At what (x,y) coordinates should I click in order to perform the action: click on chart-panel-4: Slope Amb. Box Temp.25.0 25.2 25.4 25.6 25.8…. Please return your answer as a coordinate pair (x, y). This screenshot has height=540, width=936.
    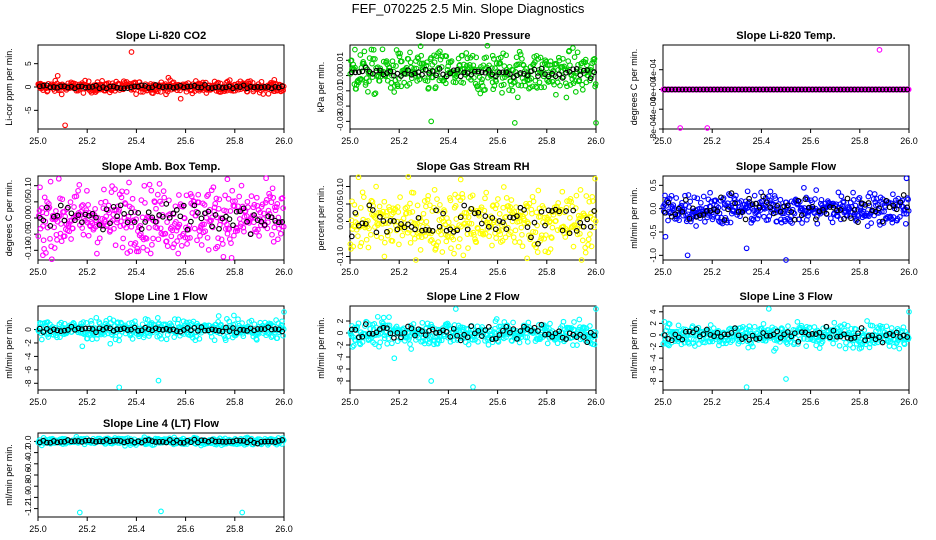
    Looking at the image, I should click on (148, 219).